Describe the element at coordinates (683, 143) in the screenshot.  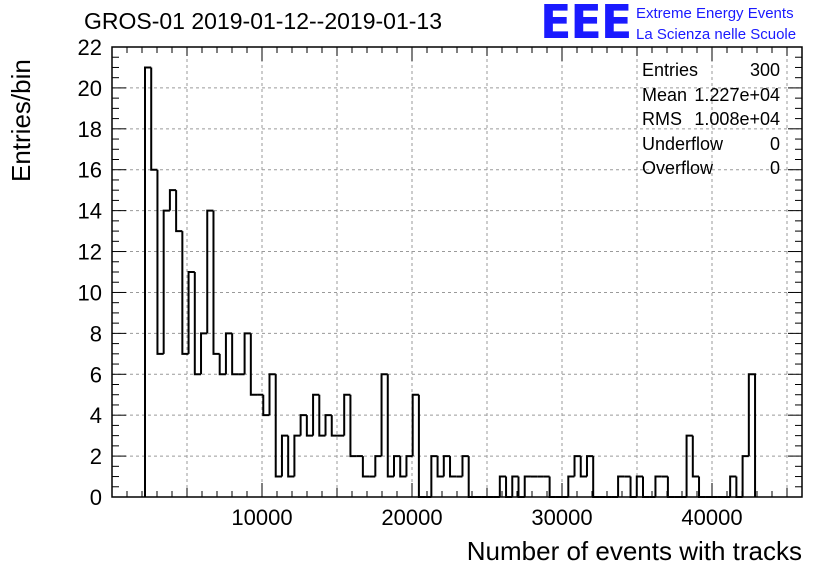
I see `stat-label: Underflow` at that location.